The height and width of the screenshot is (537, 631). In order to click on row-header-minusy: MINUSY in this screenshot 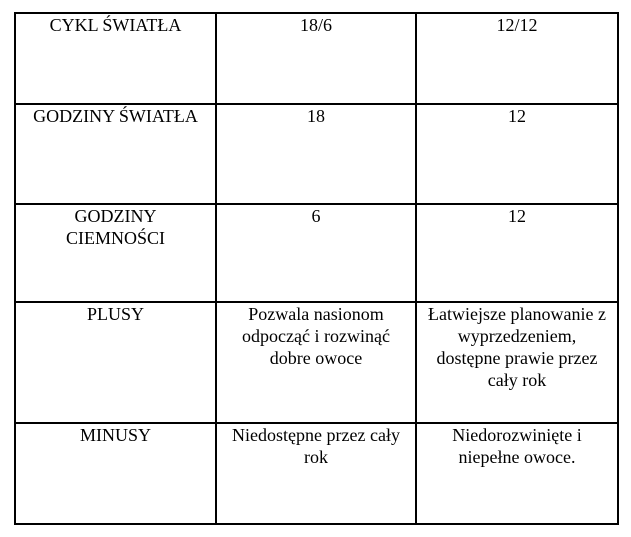, I will do `click(115, 473)`.